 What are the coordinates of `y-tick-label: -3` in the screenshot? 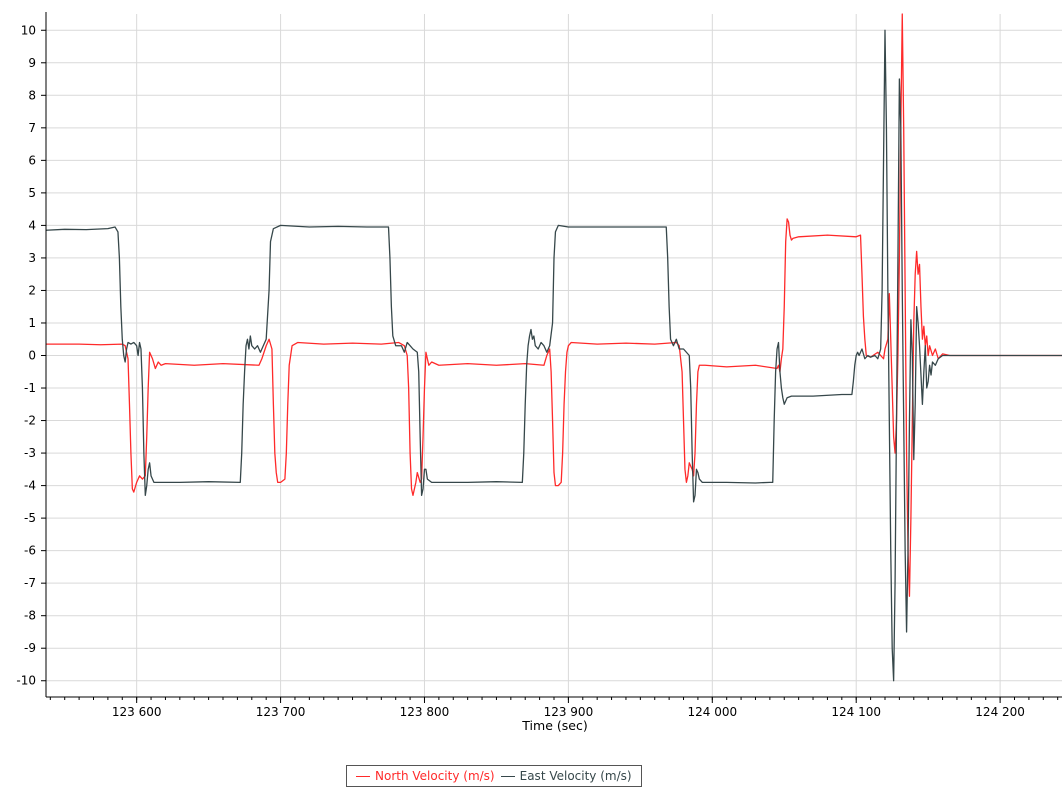 It's located at (30, 453).